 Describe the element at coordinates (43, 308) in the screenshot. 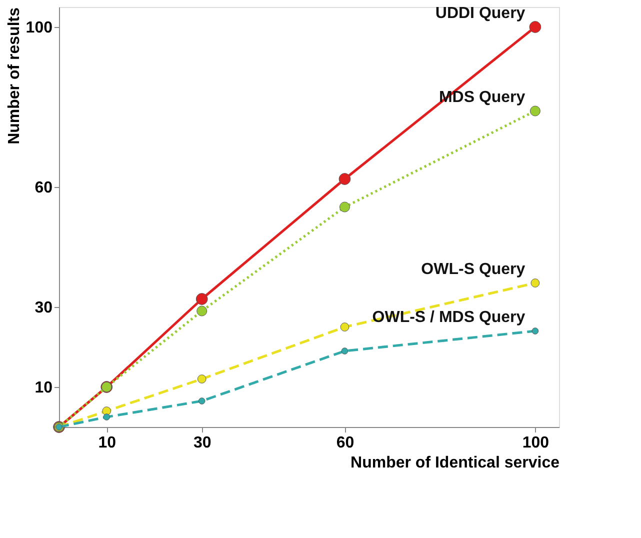

I see `y-tick-label: 30` at that location.